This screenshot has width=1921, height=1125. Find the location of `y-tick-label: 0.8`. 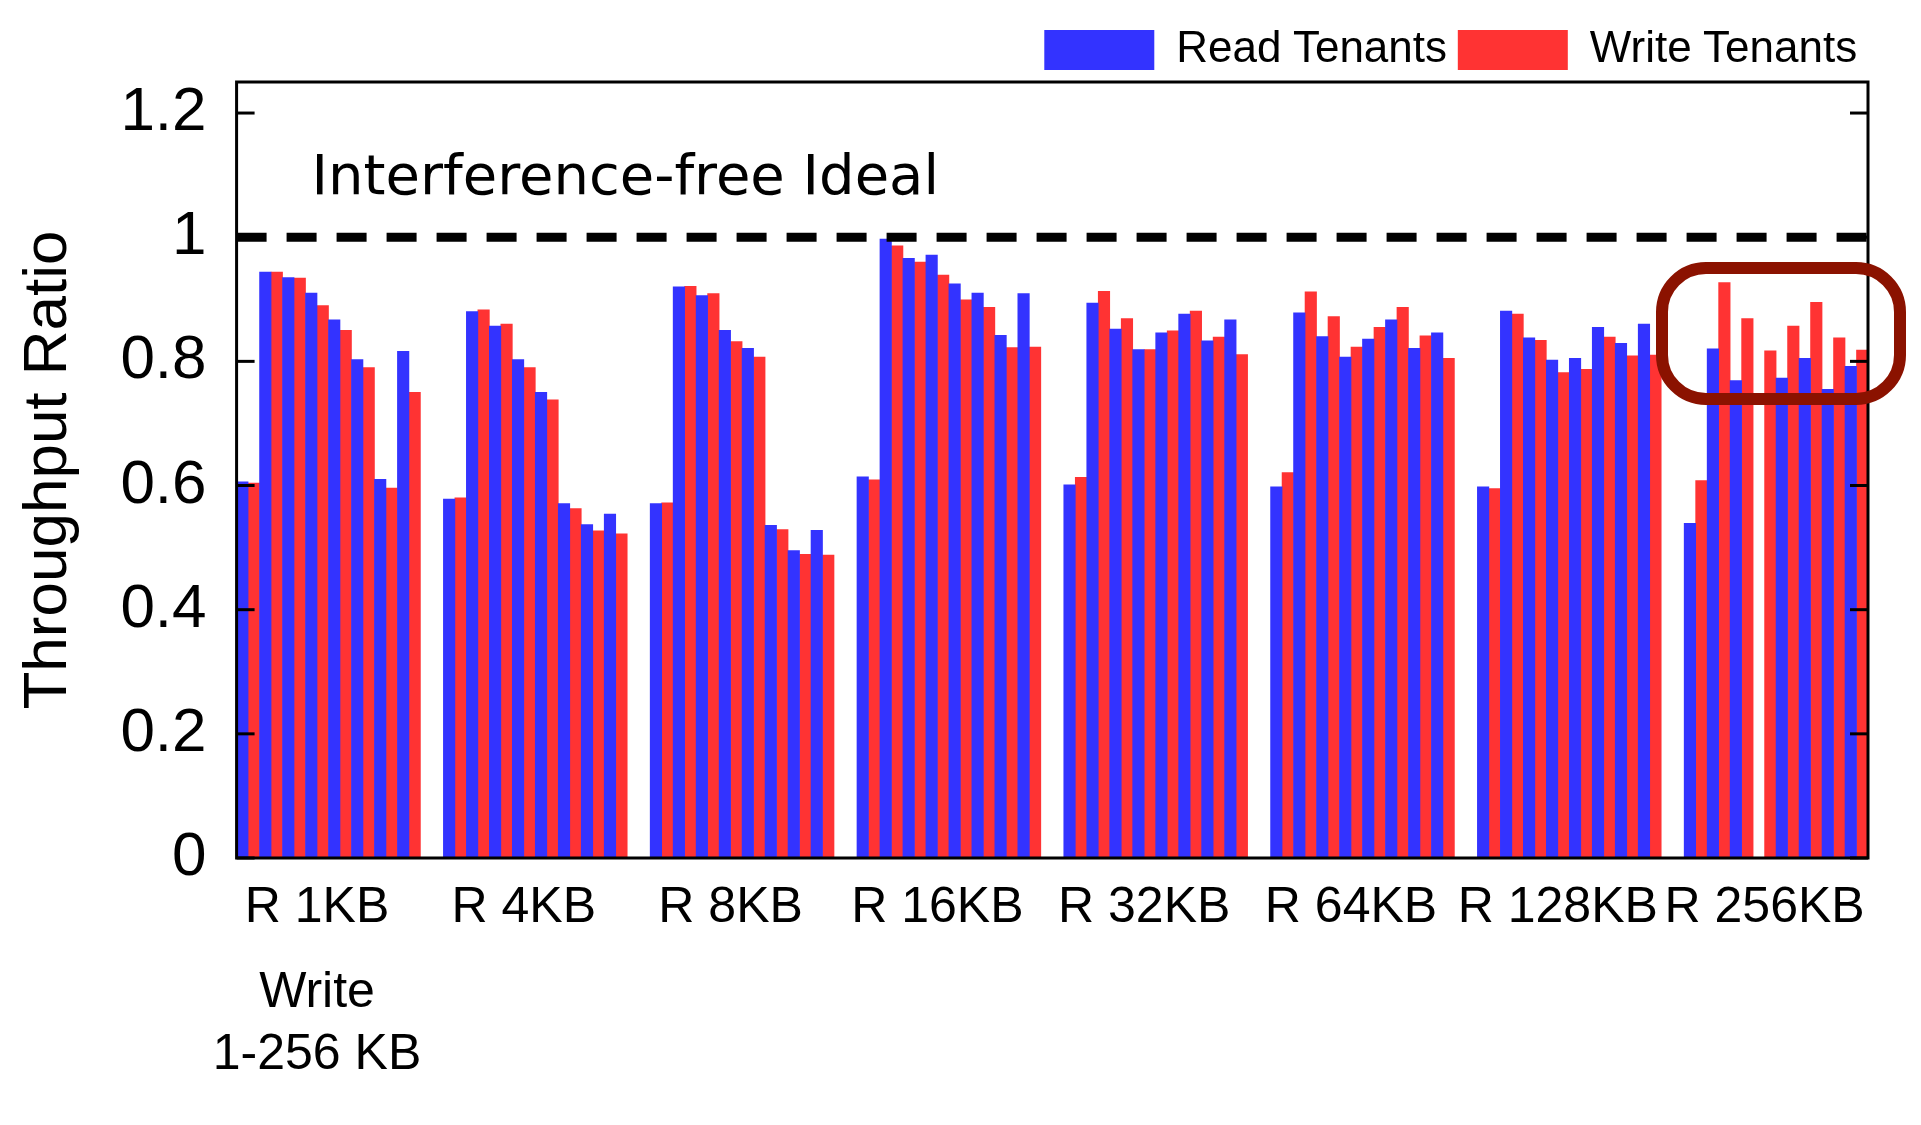

y-tick-label: 0.8 is located at coordinates (163, 357).